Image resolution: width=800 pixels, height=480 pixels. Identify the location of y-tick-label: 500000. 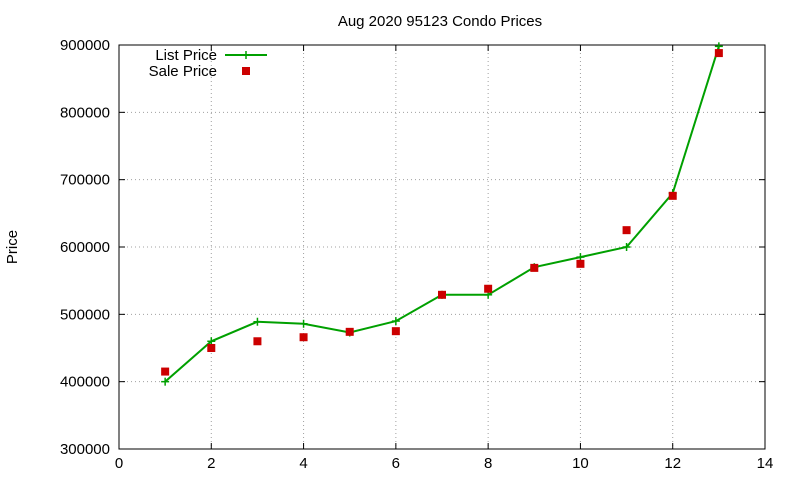
(85, 314).